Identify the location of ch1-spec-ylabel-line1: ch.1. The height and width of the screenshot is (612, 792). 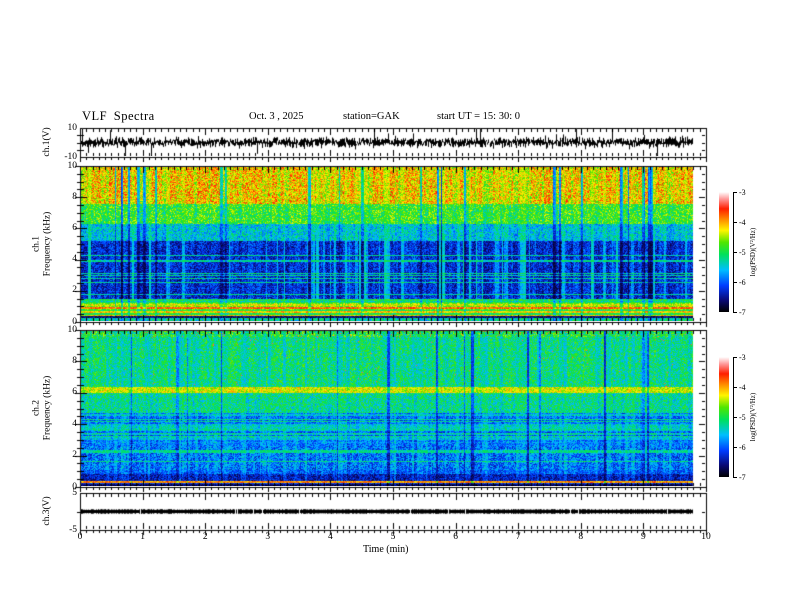
(36, 244).